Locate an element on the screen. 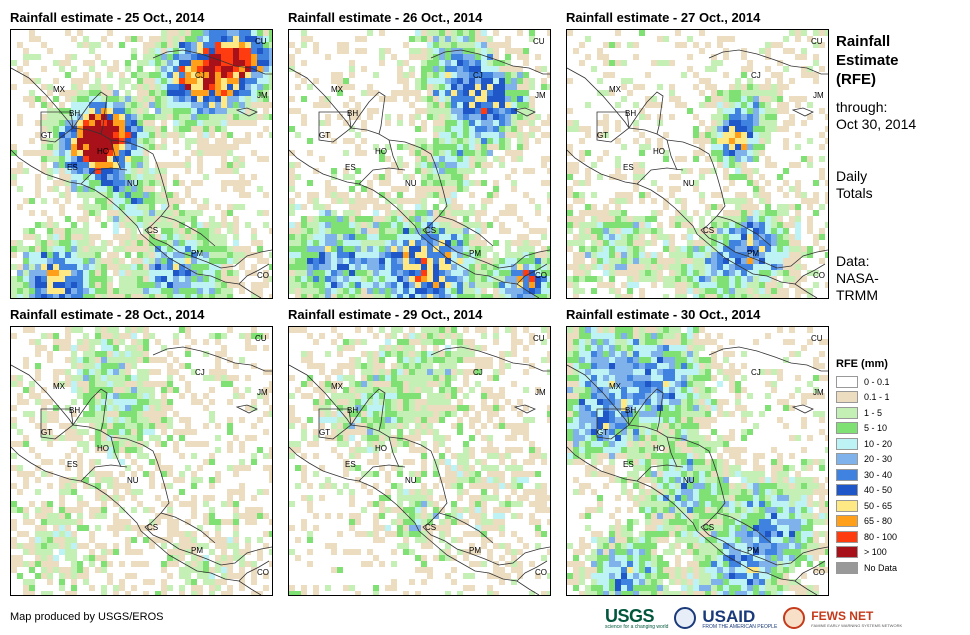  coastline-border is located at coordinates (188, 231).